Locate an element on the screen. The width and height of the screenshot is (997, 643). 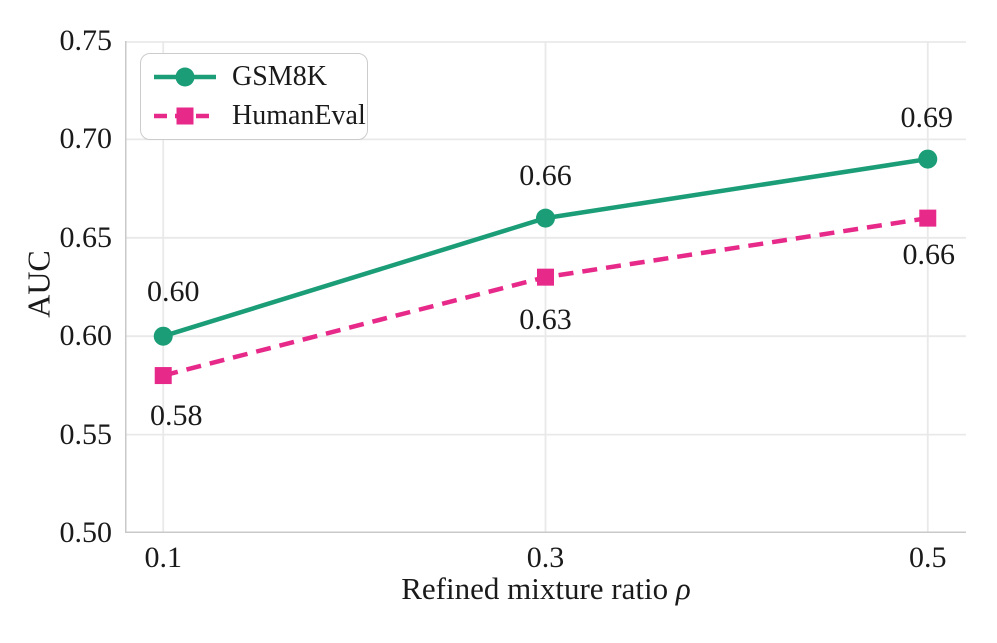
legend-item-humaneval: HumanEval is located at coordinates (260, 116).